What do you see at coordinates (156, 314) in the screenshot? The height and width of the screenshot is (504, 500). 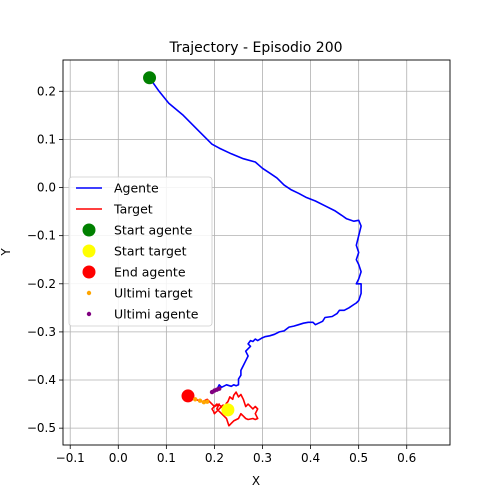 I see `legend-label-ultimi-agente: Ultimi agente` at bounding box center [156, 314].